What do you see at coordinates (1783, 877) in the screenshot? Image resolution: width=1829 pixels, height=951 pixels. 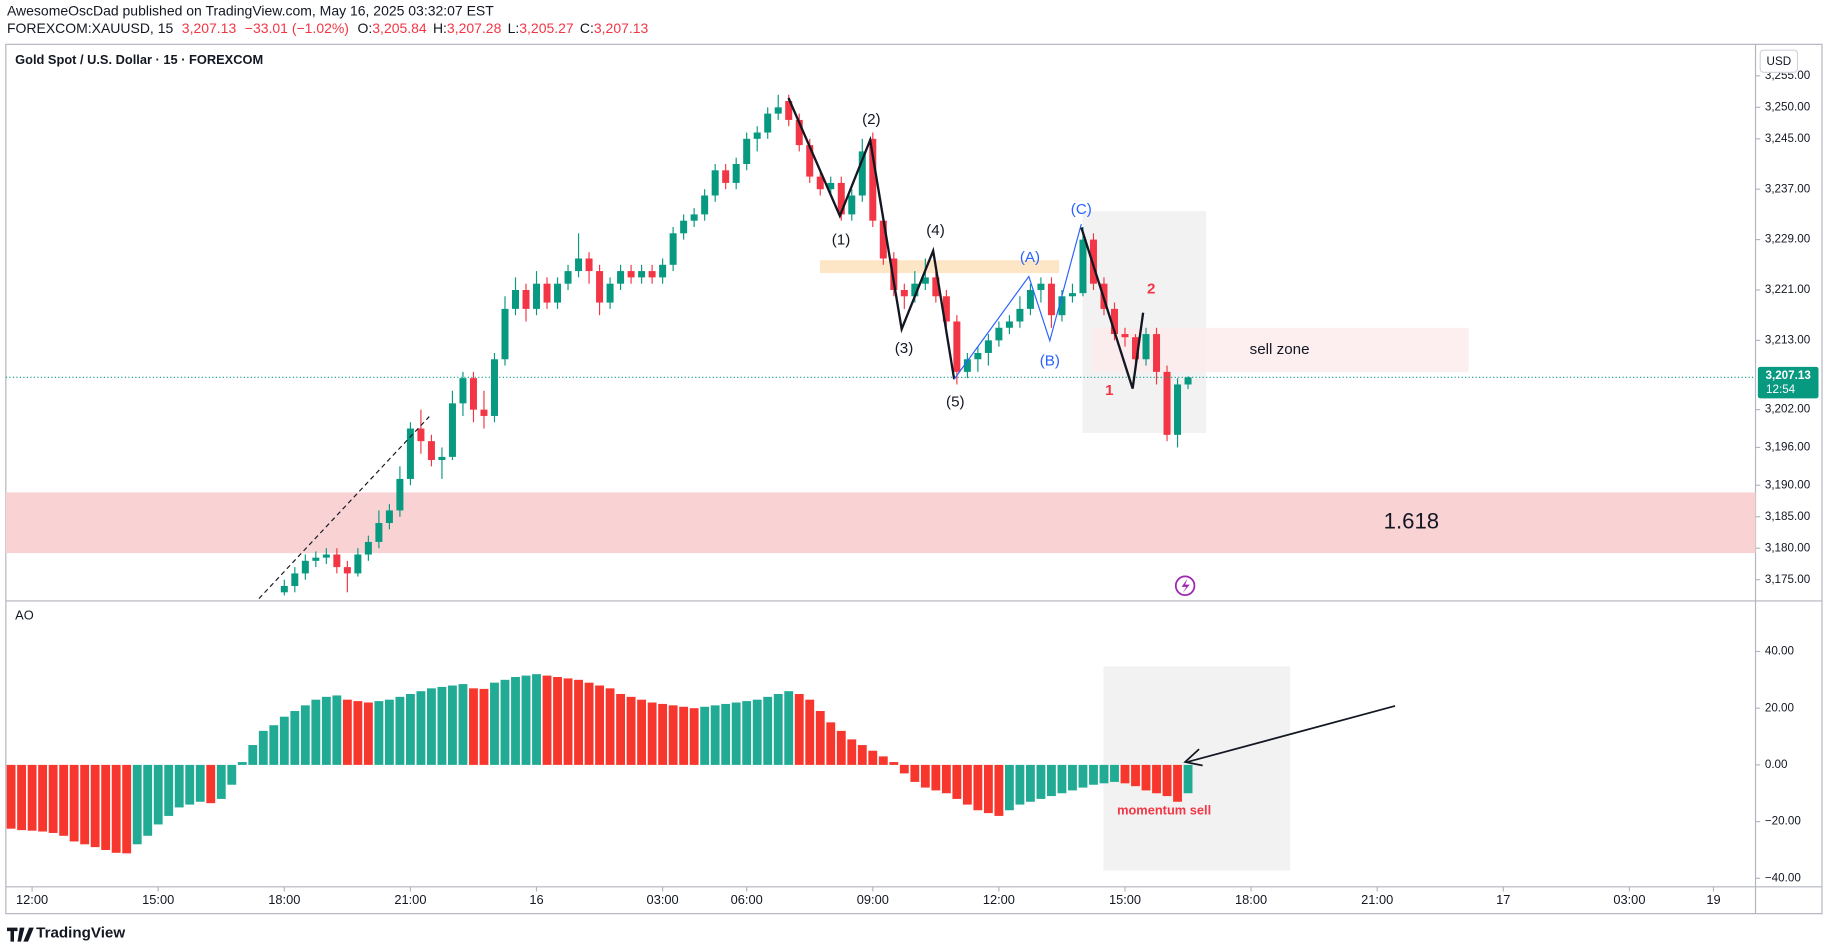 I see `y-tick-label: −40.00` at bounding box center [1783, 877].